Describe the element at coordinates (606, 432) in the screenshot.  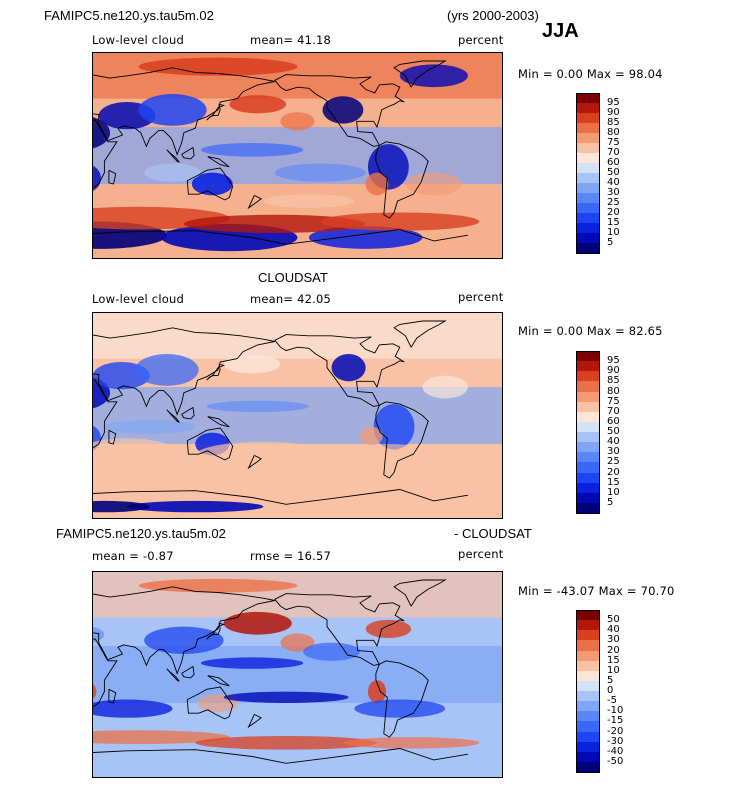
I see `panel2-colorbar: 95 90 85 80 75 70 60 50 40 30 25 20 15 10 5` at that location.